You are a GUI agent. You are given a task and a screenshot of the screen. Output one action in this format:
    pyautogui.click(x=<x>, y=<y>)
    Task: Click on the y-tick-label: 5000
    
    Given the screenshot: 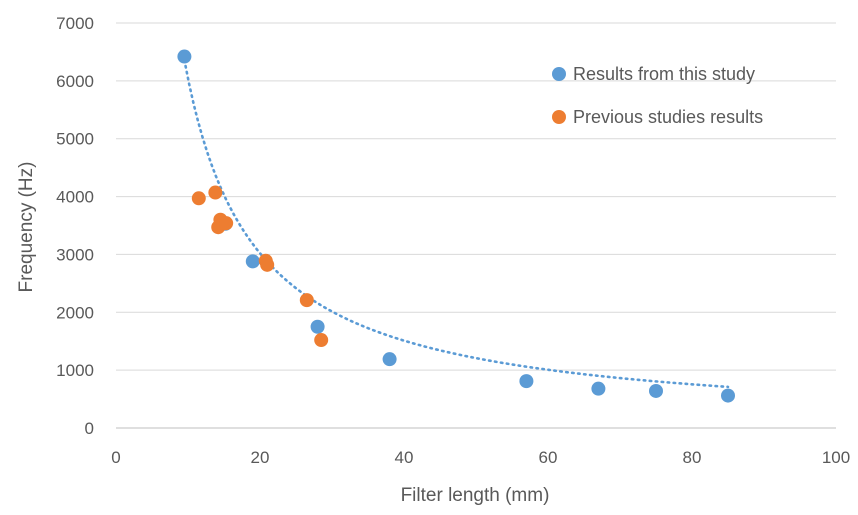 What is the action you would take?
    pyautogui.click(x=75, y=139)
    